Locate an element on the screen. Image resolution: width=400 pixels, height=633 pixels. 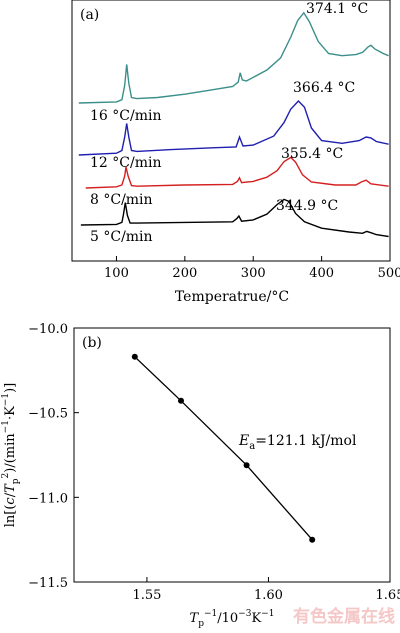
dsc-curve-8-c-per-min is located at coordinates (237, 172).